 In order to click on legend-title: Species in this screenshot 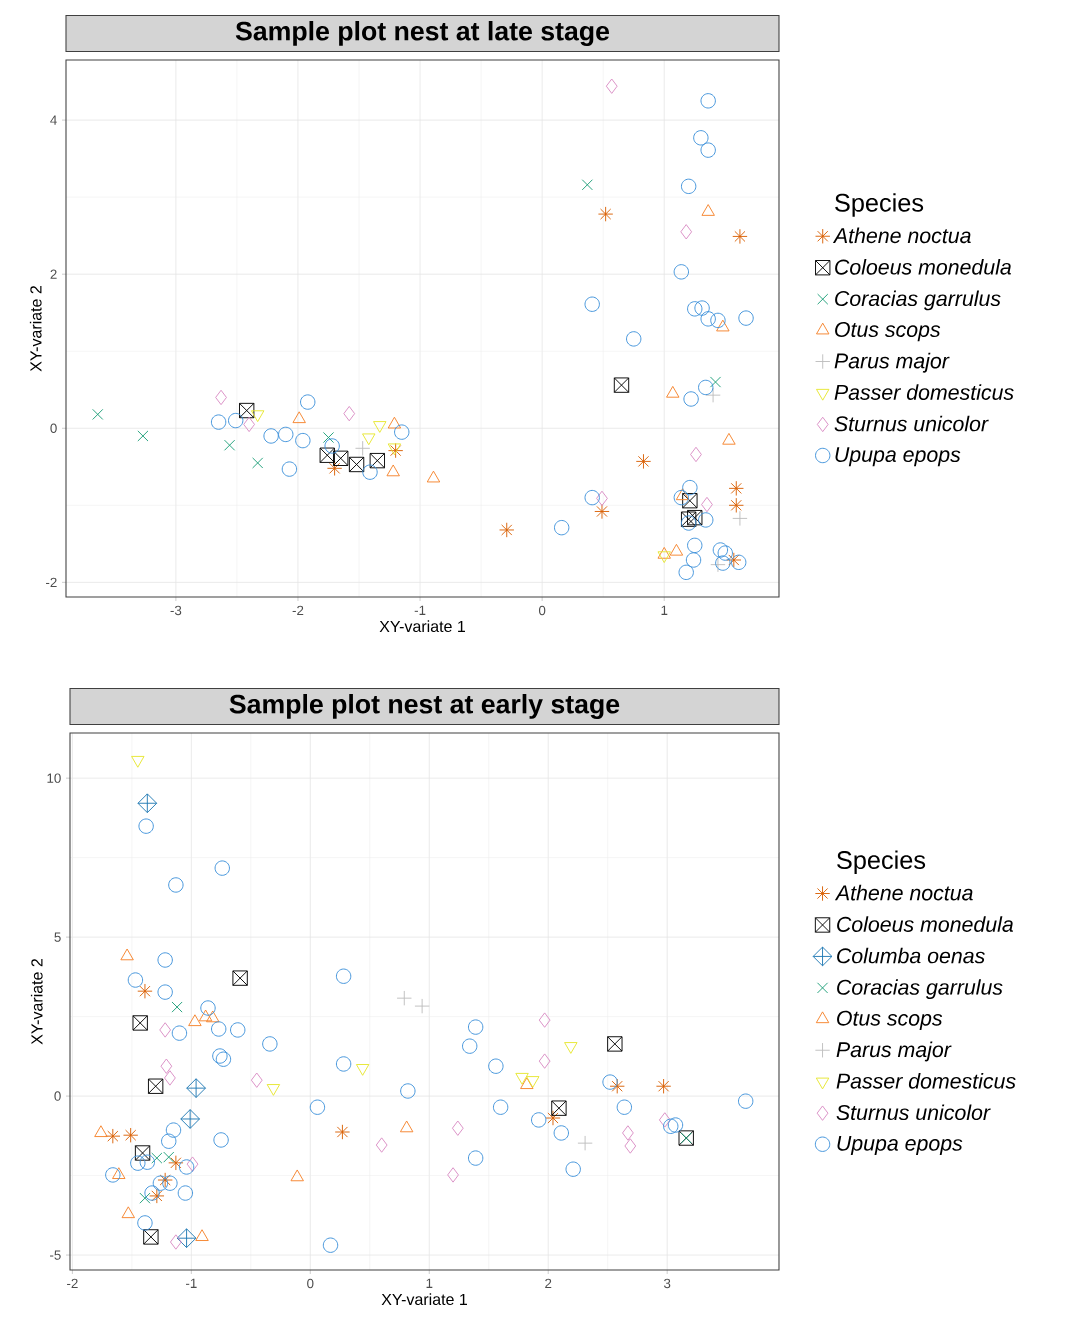, I will do `click(879, 205)`.